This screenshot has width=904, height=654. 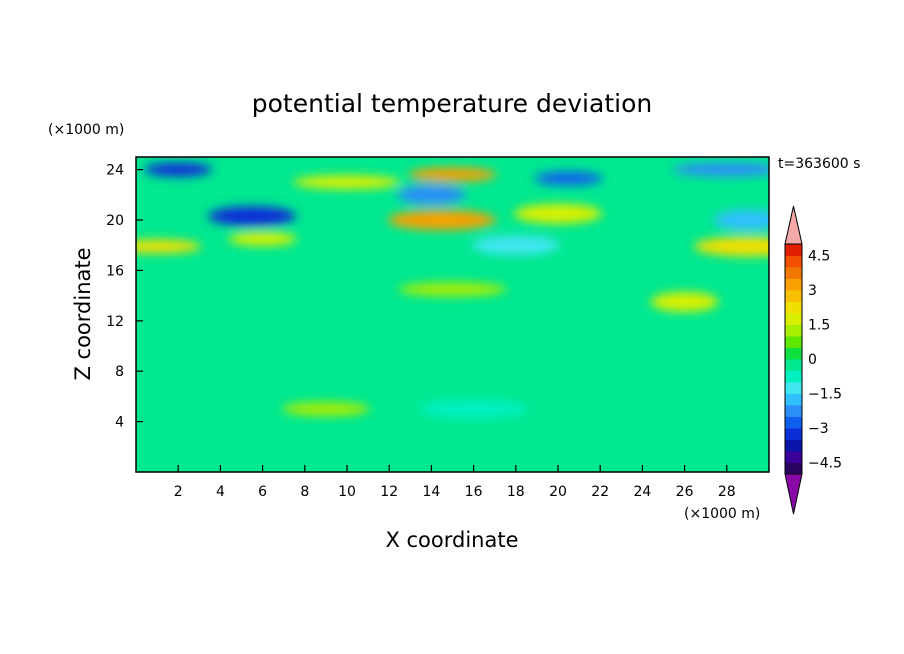 I want to click on time-label: t=363600 s, so click(x=819, y=164).